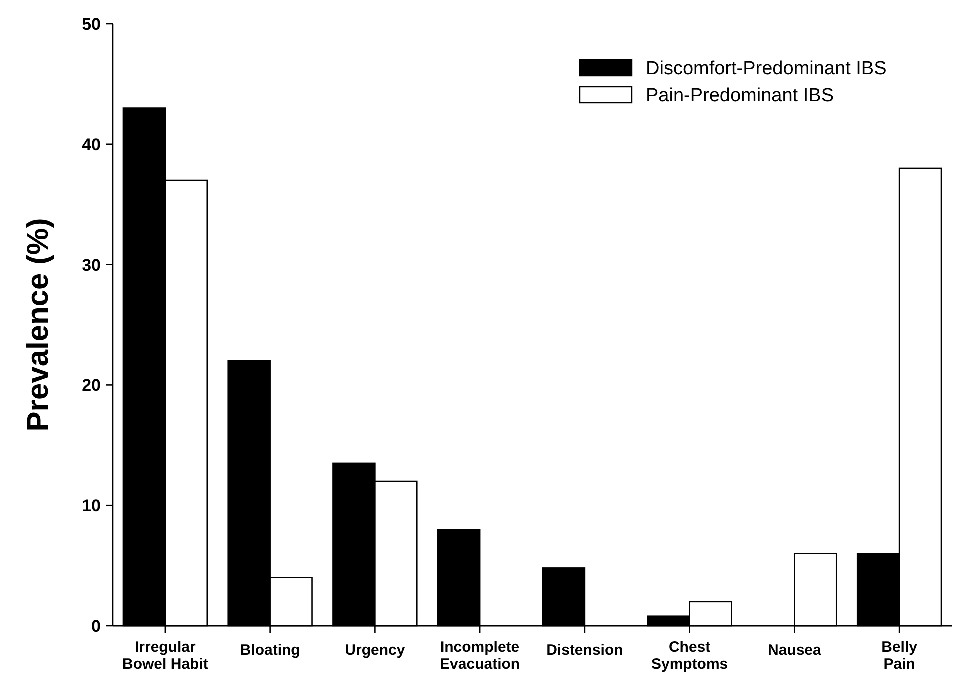 The image size is (968, 682). What do you see at coordinates (480, 656) in the screenshot?
I see `x-tick-label: Incomplete Evacuation` at bounding box center [480, 656].